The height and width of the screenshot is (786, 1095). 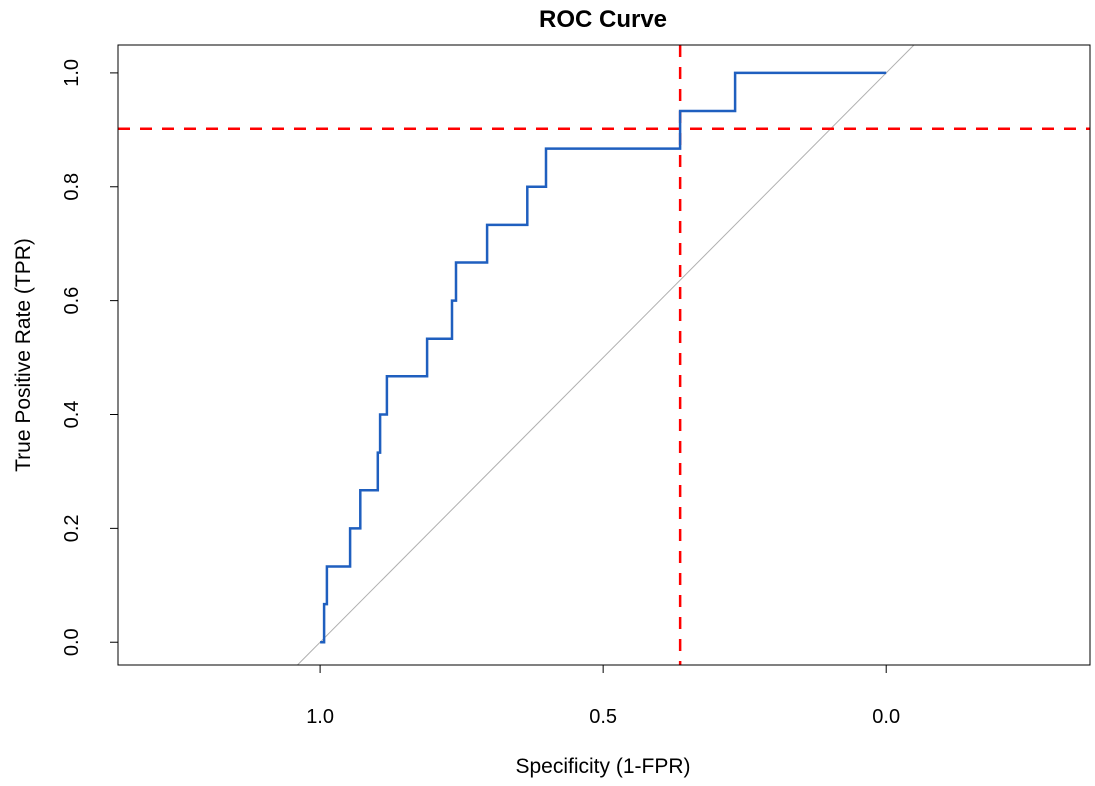 What do you see at coordinates (23, 355) in the screenshot?
I see `y-axis-label: True Positive Rate (TPR)` at bounding box center [23, 355].